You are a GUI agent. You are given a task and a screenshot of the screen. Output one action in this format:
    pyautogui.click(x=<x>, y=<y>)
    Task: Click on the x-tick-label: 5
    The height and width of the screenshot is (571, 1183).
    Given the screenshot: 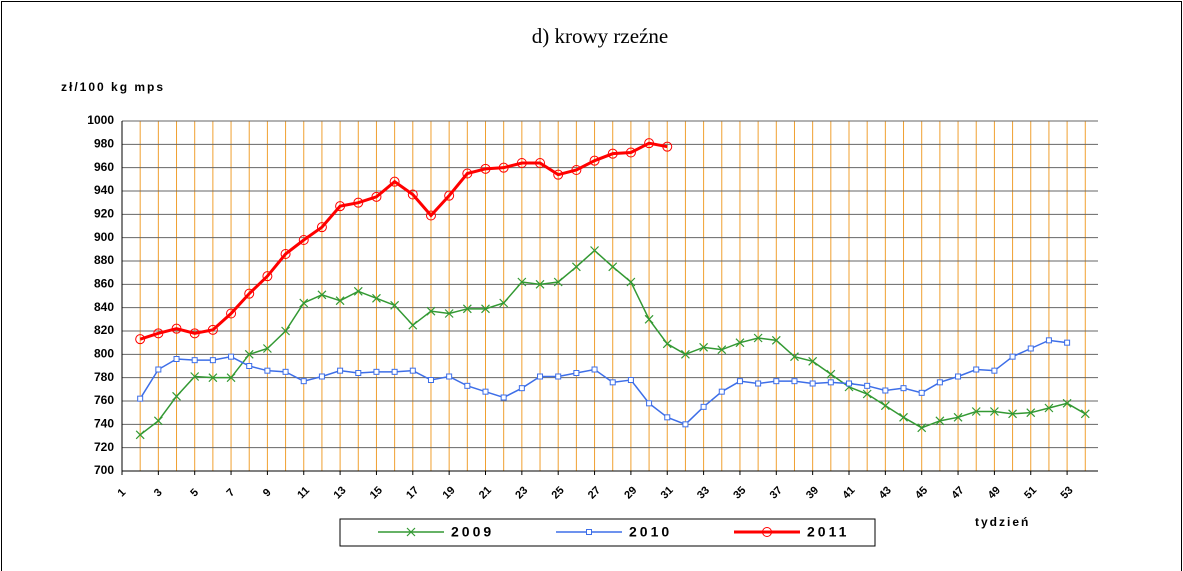 What is the action you would take?
    pyautogui.click(x=194, y=493)
    